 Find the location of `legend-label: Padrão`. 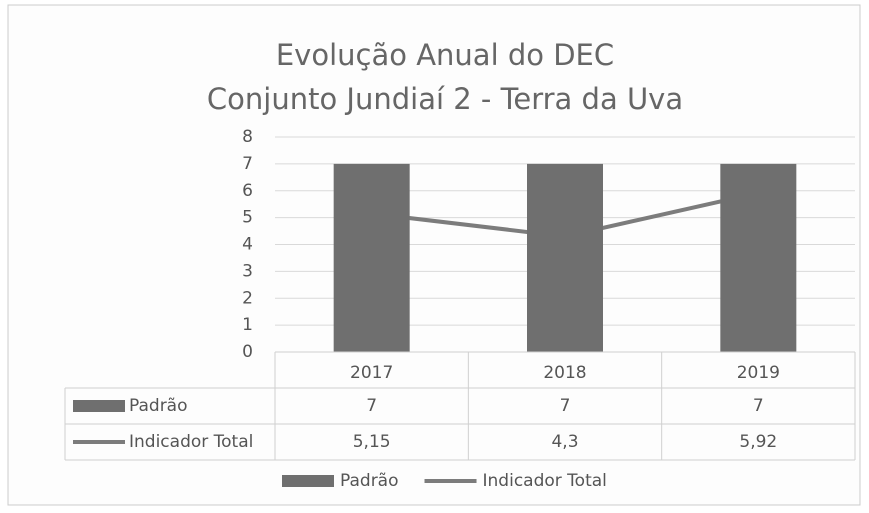

legend-label: Padrão is located at coordinates (369, 481).